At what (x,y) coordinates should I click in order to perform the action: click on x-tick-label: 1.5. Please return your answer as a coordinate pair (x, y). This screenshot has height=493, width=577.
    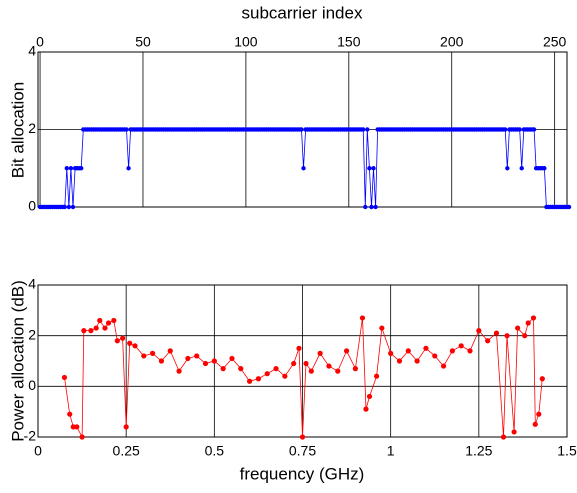
    Looking at the image, I should click on (567, 451).